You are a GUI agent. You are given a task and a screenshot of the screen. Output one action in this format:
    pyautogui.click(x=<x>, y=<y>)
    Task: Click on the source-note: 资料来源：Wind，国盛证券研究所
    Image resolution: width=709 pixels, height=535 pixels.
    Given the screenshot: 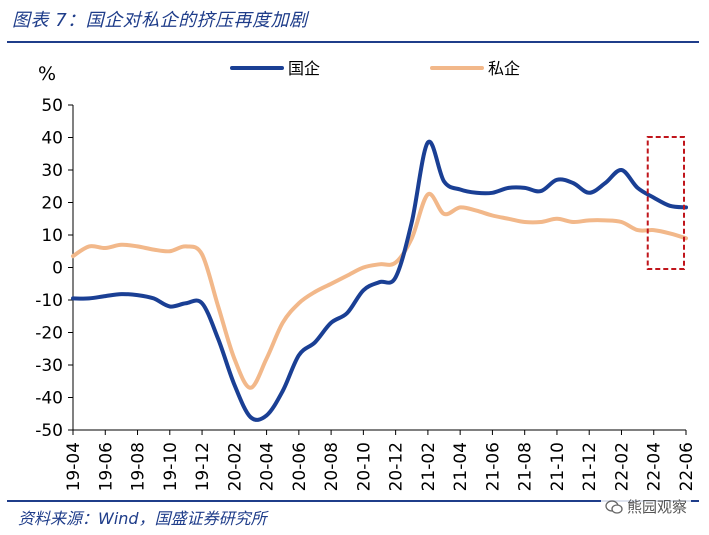 What is the action you would take?
    pyautogui.click(x=142, y=518)
    